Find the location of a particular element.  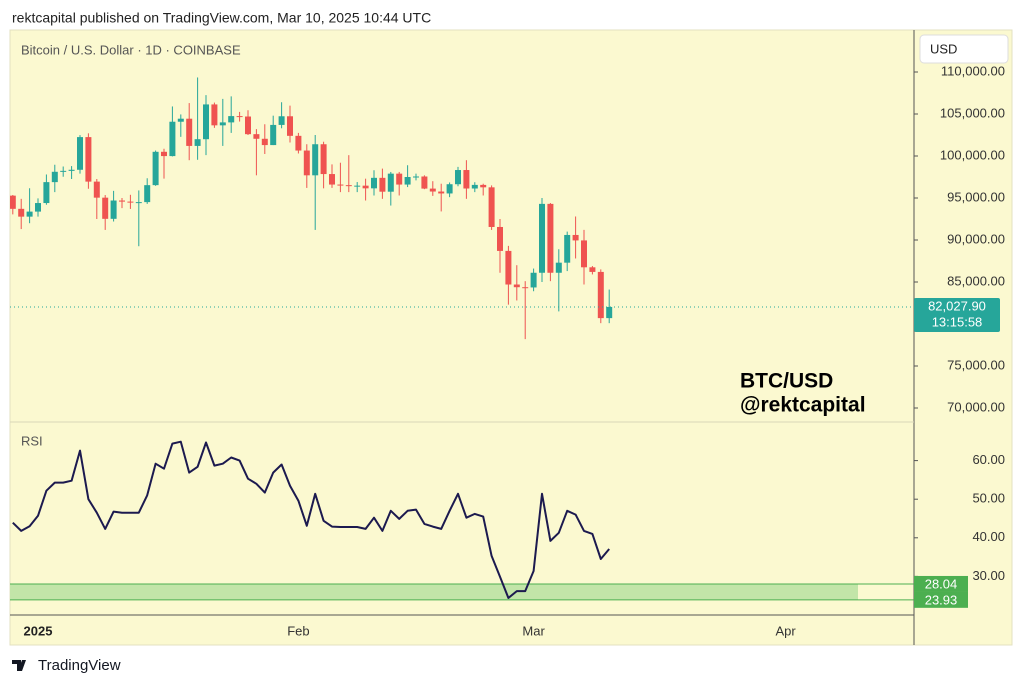

currency: USD is located at coordinates (943, 48).